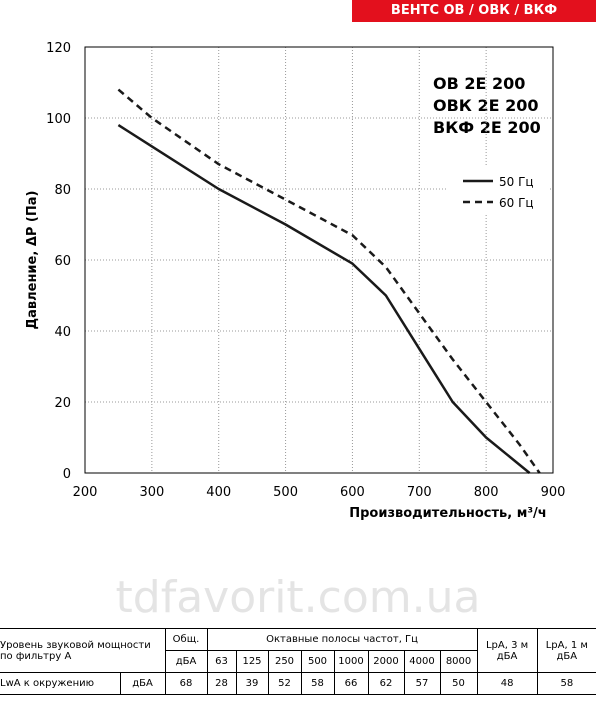 The width and height of the screenshot is (596, 701). Describe the element at coordinates (252, 683) in the screenshot. I see `cell: 39` at that location.